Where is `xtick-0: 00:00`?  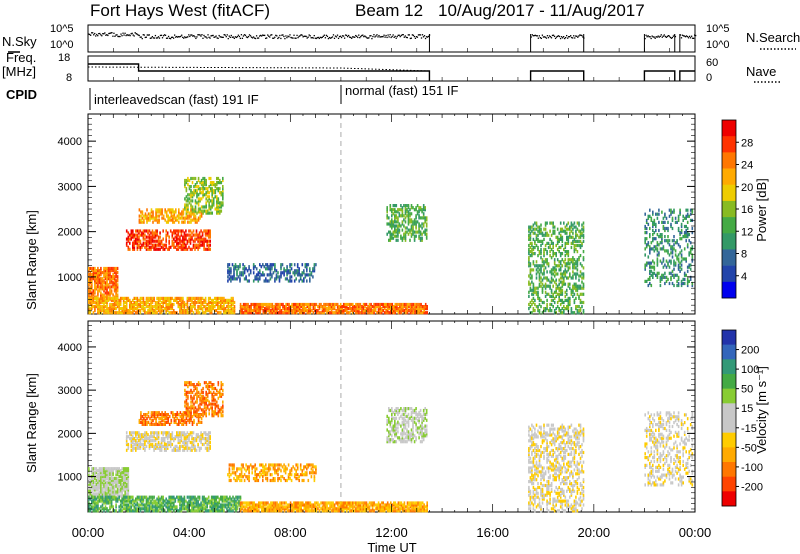 xtick-0: 00:00 is located at coordinates (88, 532).